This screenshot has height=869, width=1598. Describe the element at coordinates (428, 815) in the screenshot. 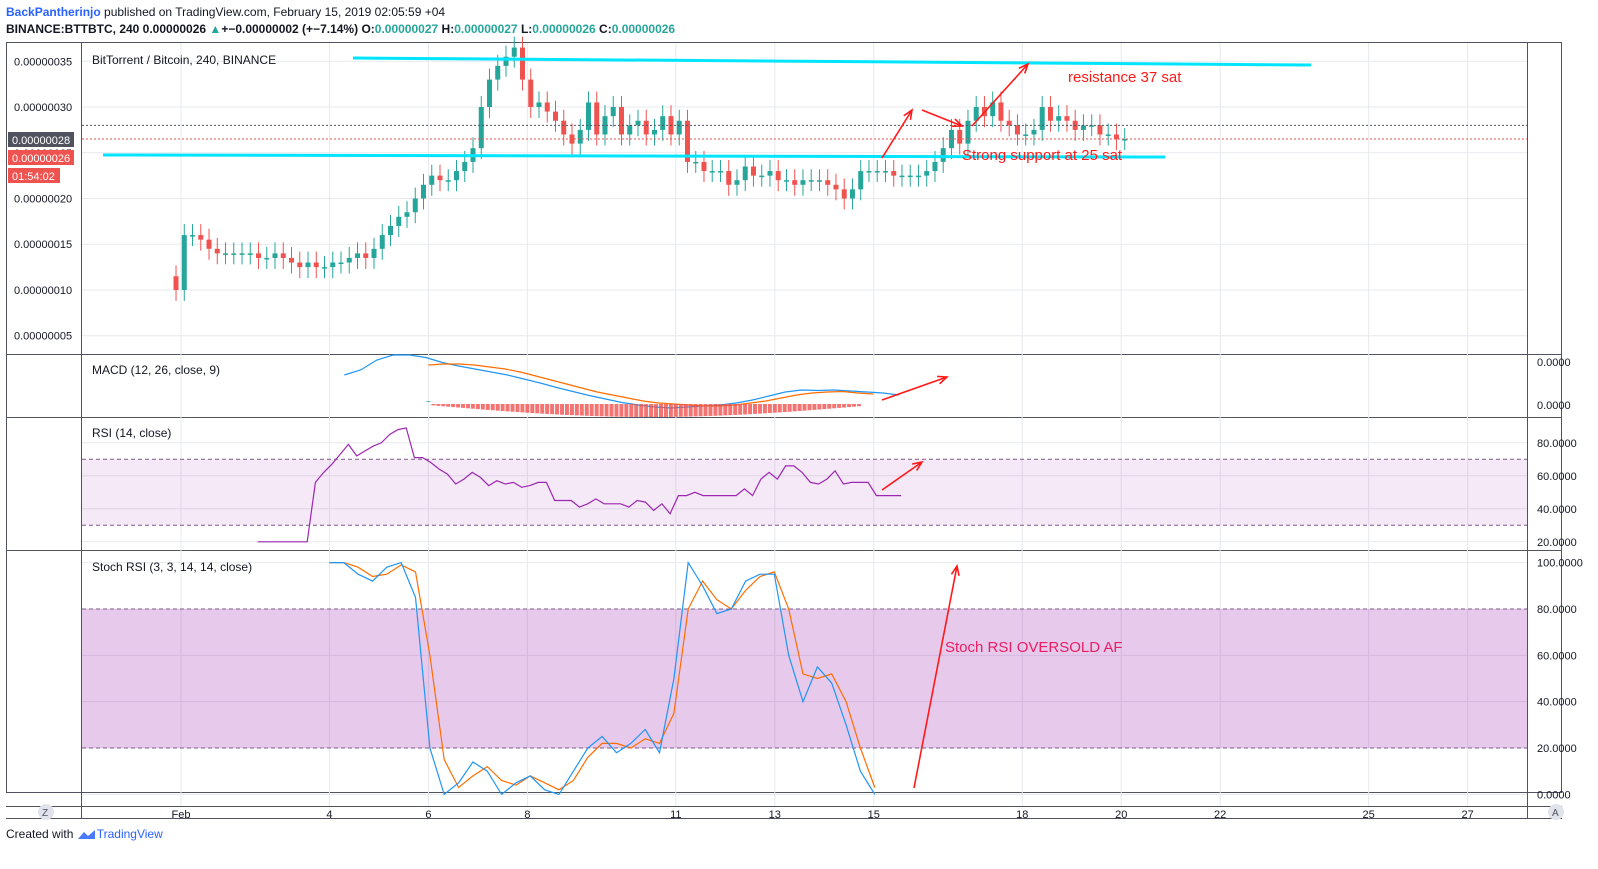

I see `x-tick-label: 6` at that location.